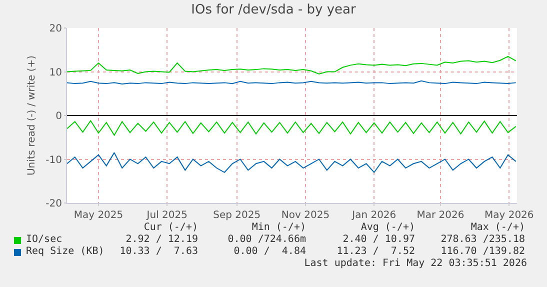  I want to click on y-axis-title: Units read (-) / write (+), so click(32, 115).